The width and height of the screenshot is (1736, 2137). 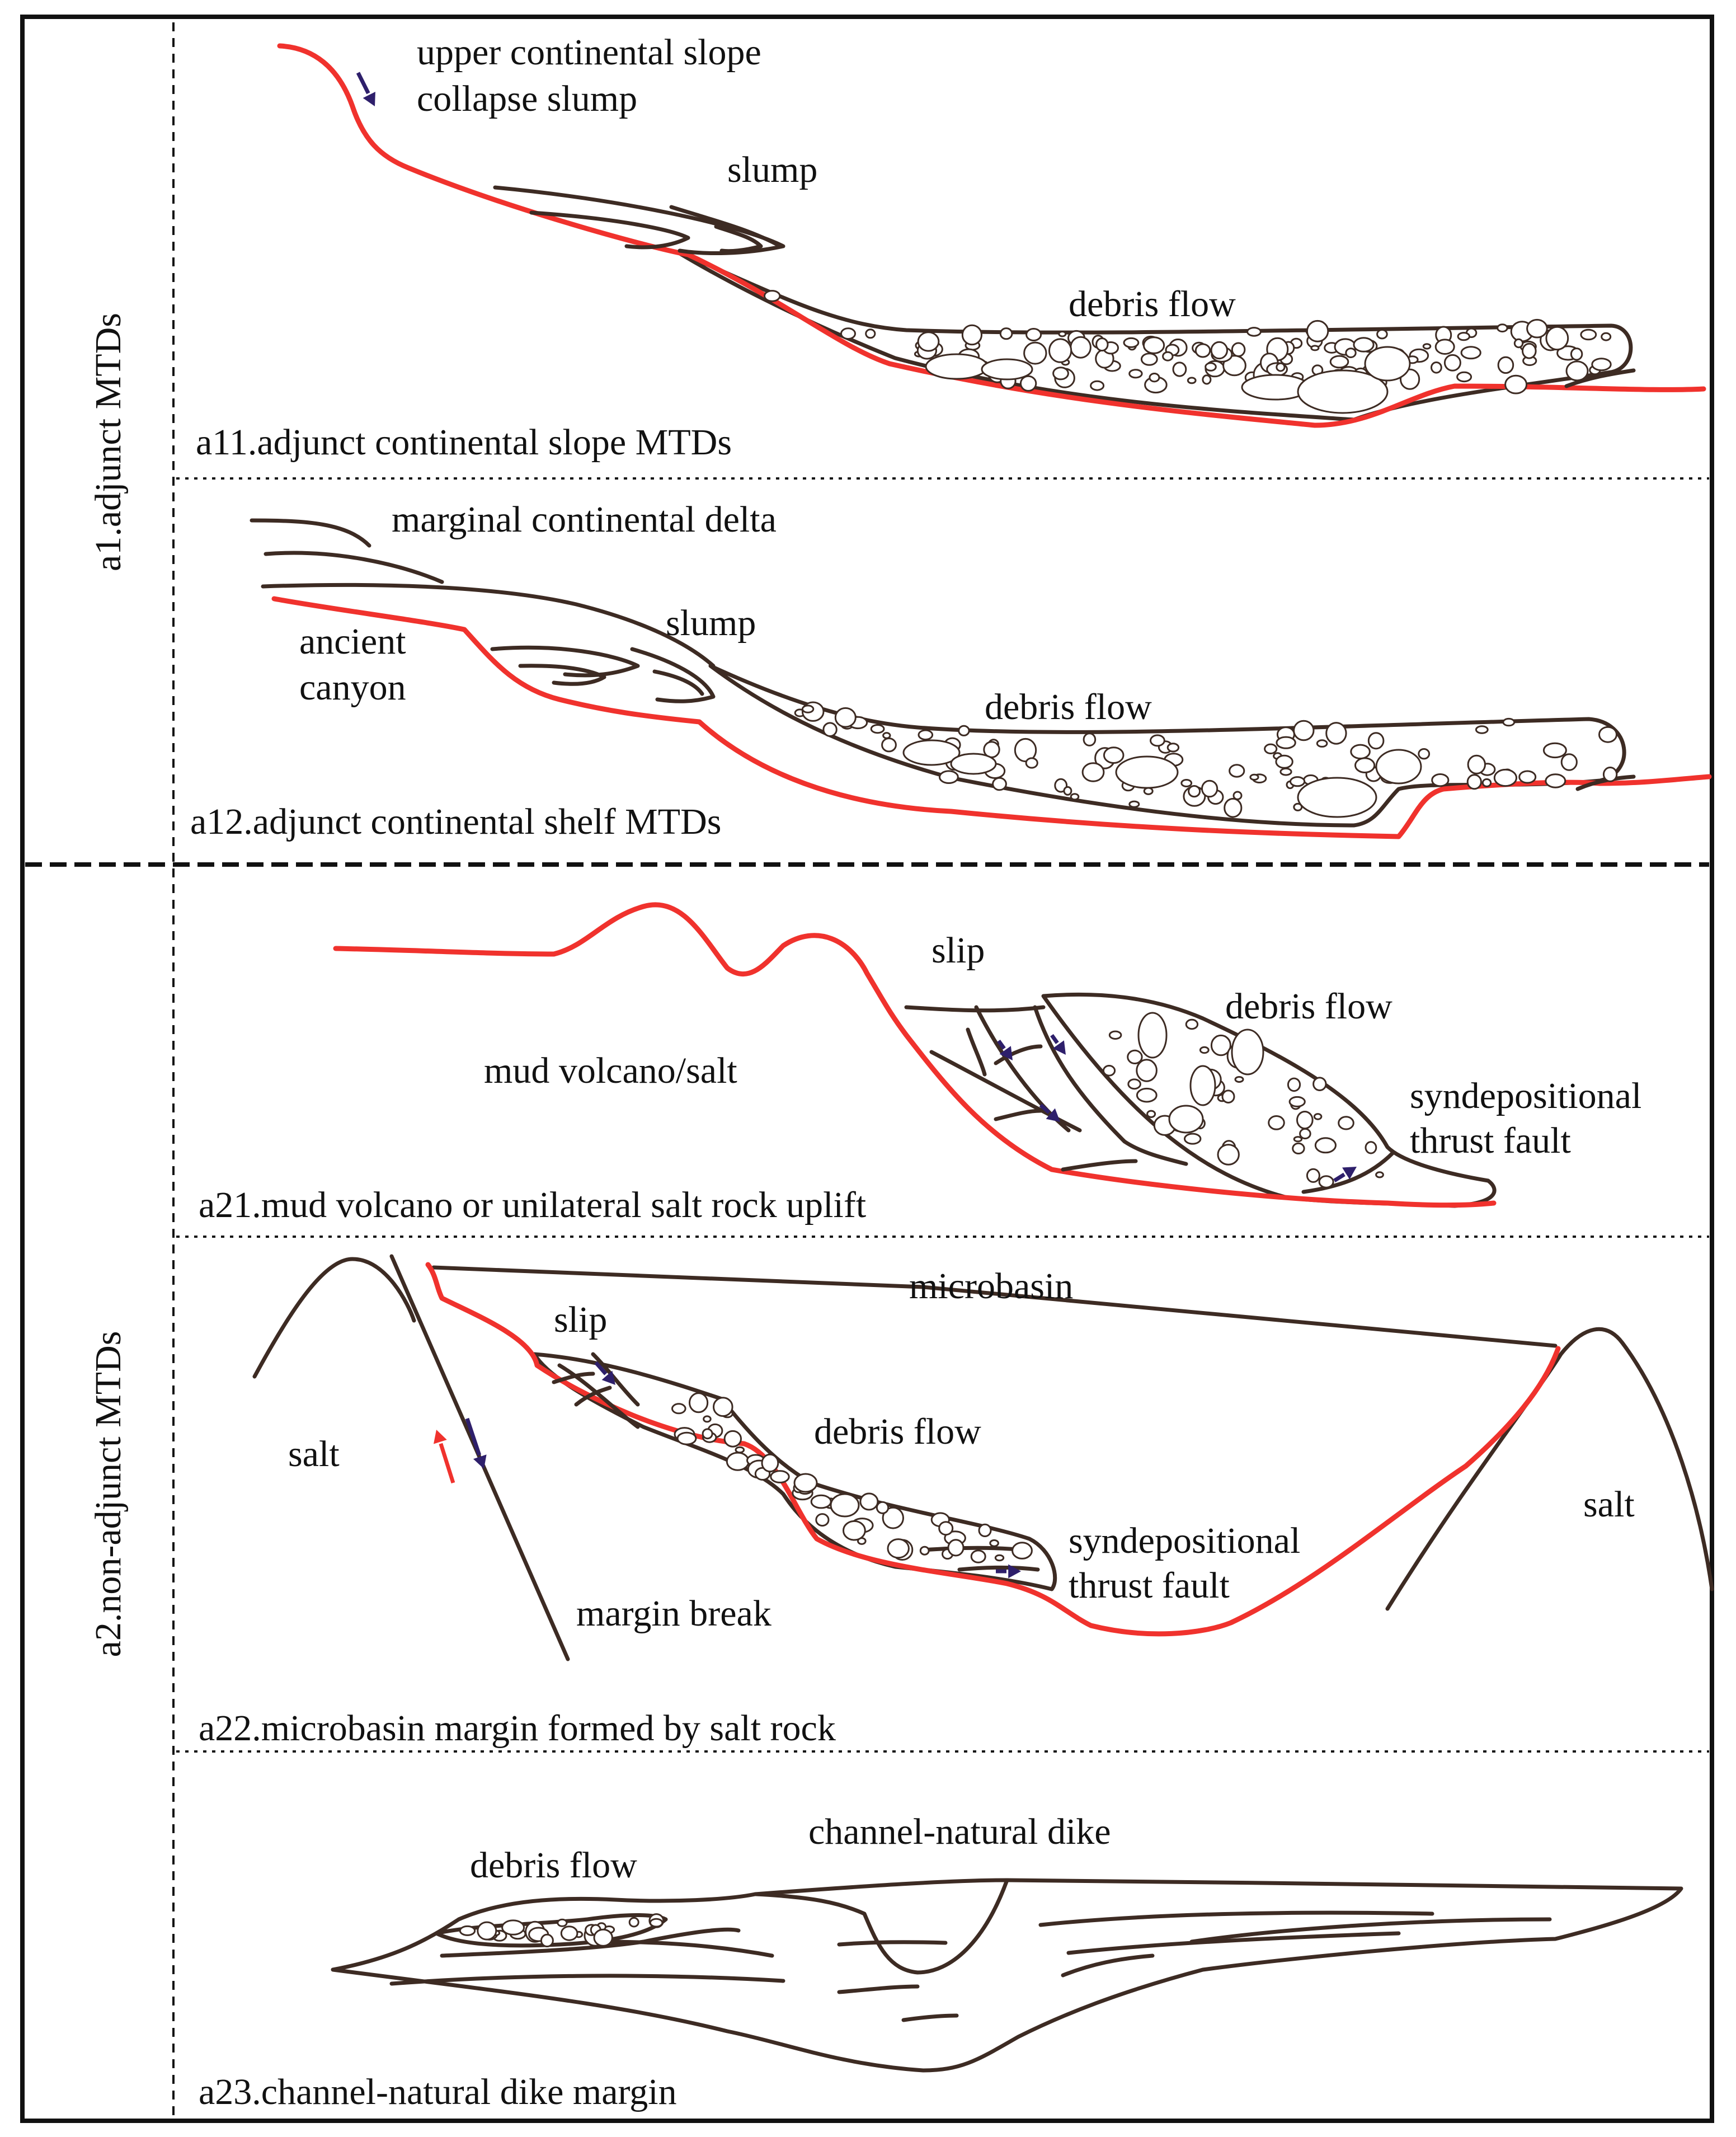 I want to click on label-salt-left: salt, so click(x=314, y=1454).